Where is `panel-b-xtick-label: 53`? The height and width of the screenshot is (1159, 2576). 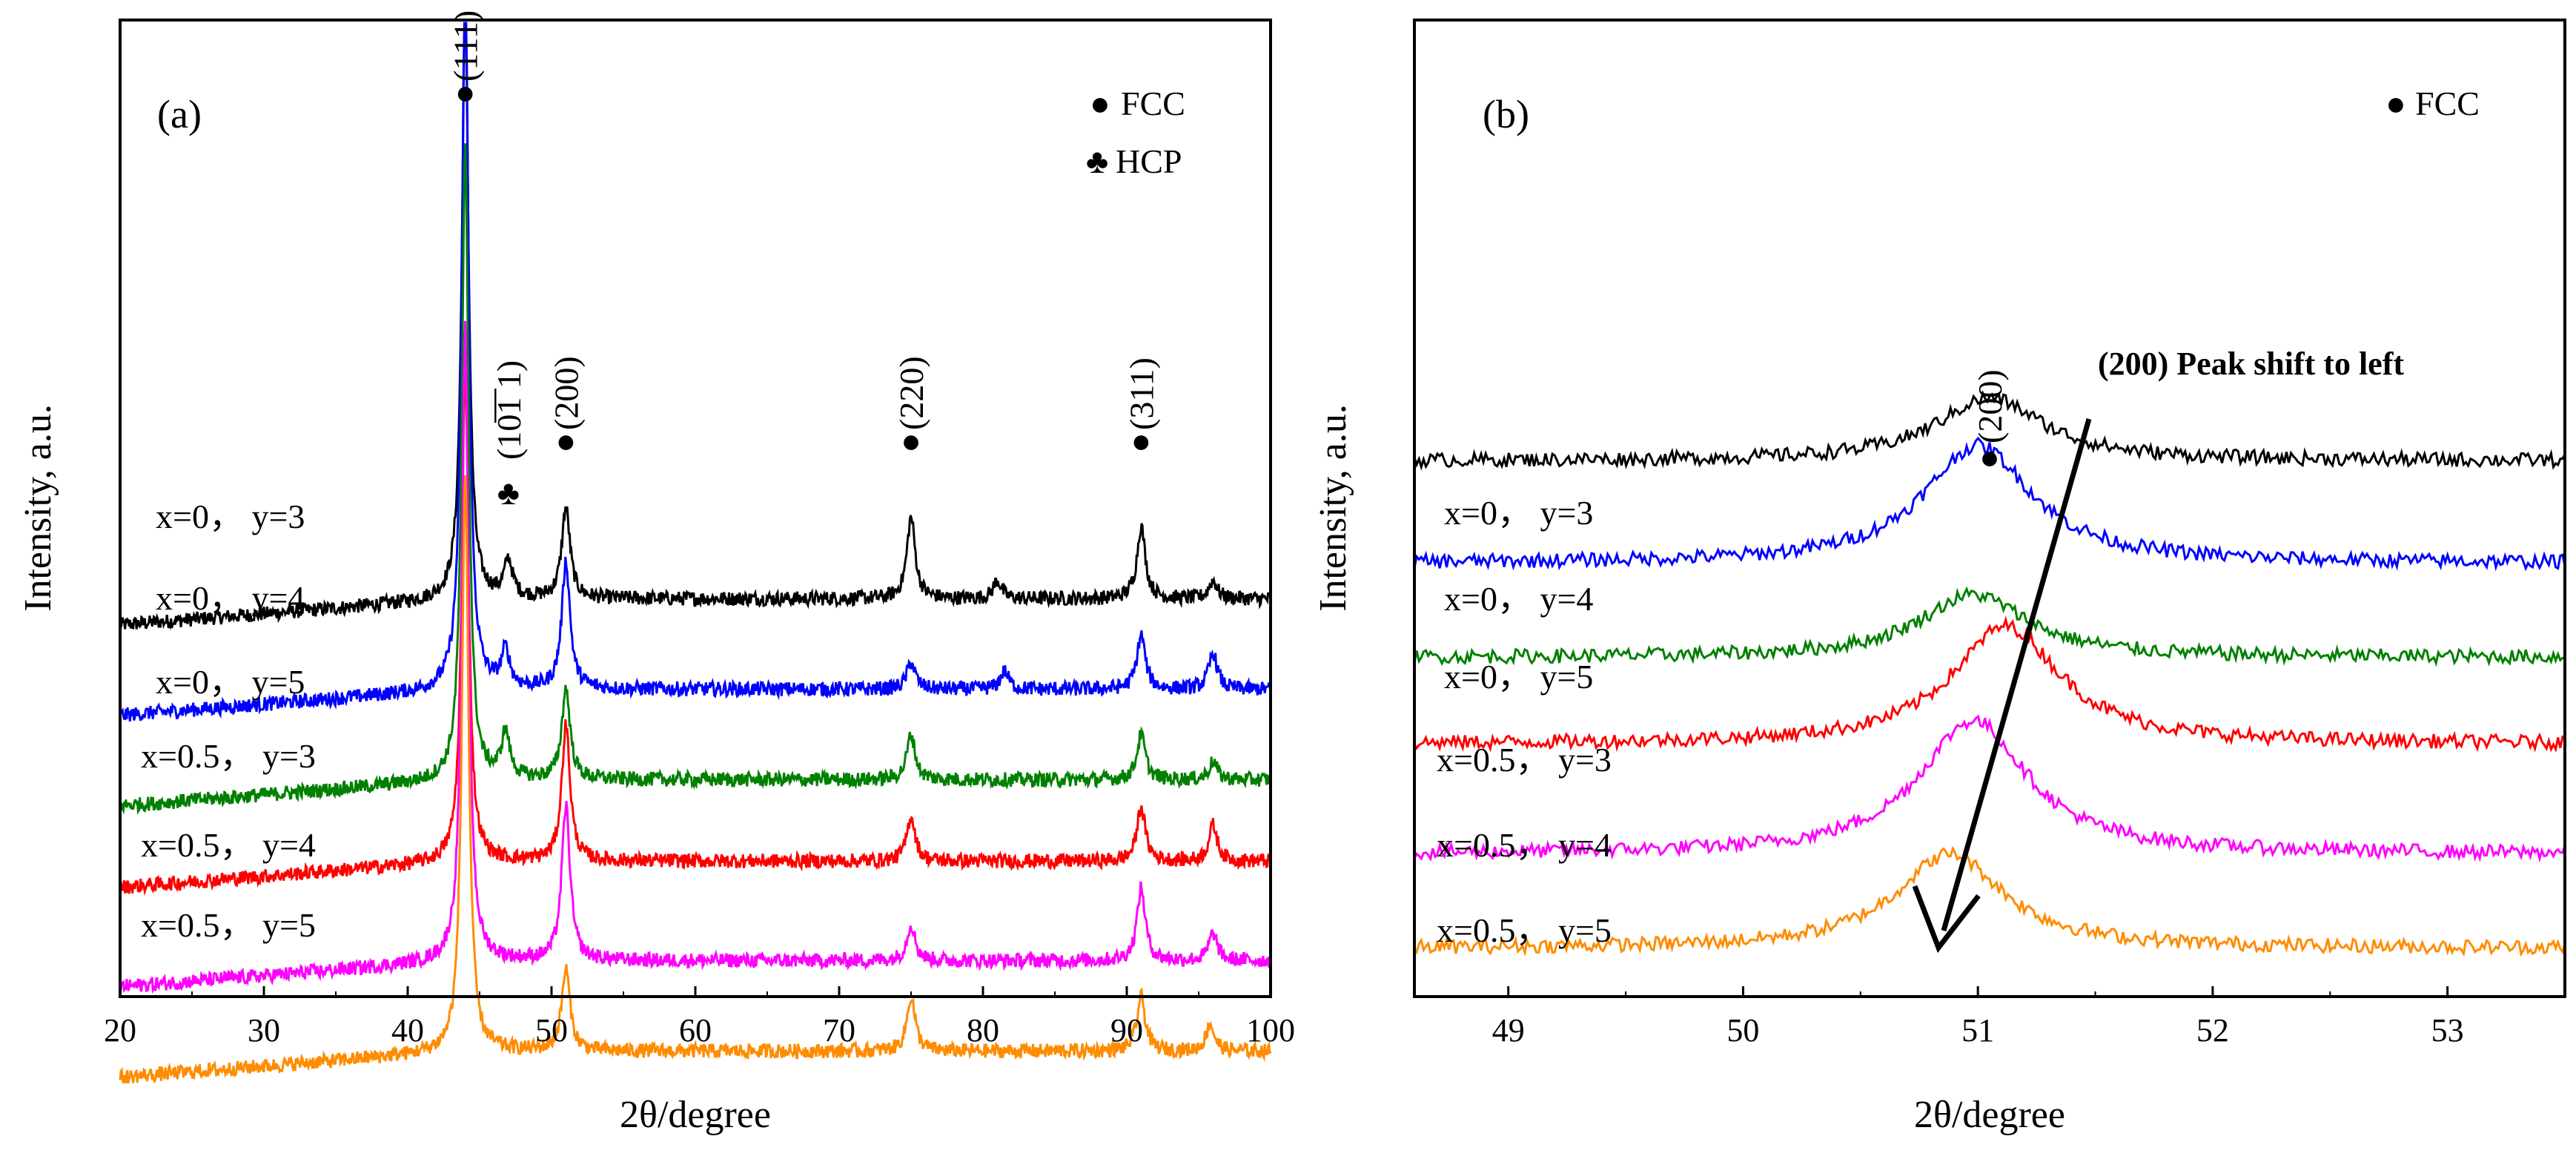 panel-b-xtick-label: 53 is located at coordinates (2447, 1030).